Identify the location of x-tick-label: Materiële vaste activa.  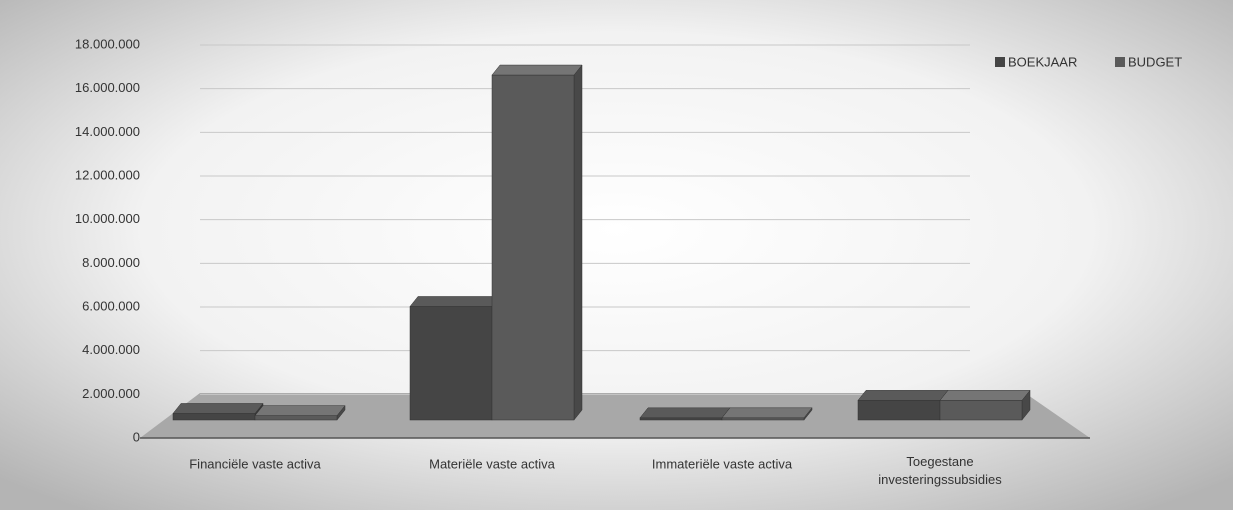
(492, 463).